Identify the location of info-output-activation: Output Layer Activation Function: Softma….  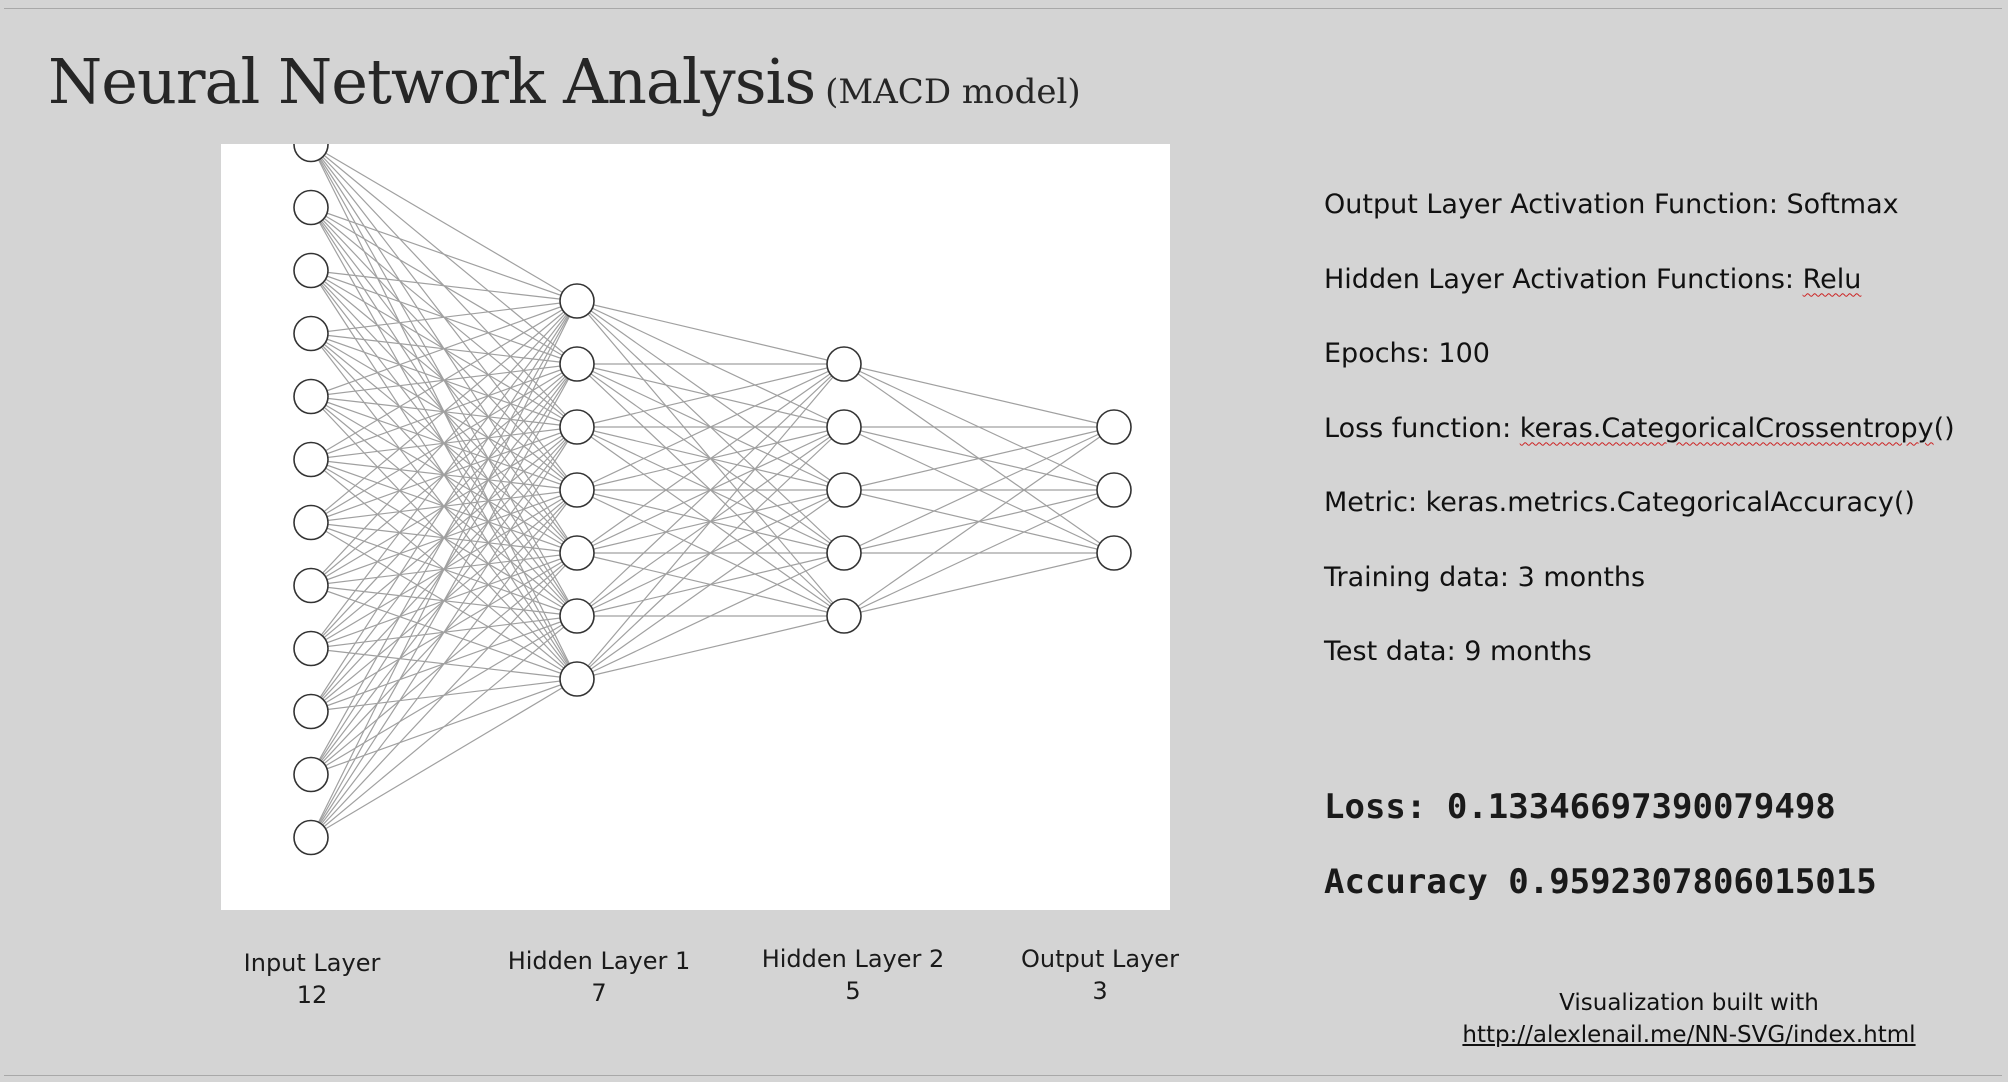
(1611, 204).